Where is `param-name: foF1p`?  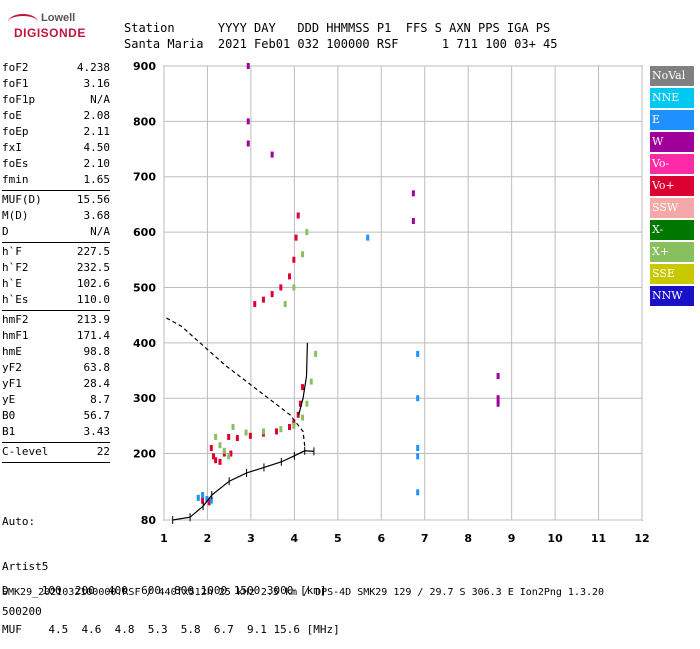
param-name: foF1p is located at coordinates (19, 99).